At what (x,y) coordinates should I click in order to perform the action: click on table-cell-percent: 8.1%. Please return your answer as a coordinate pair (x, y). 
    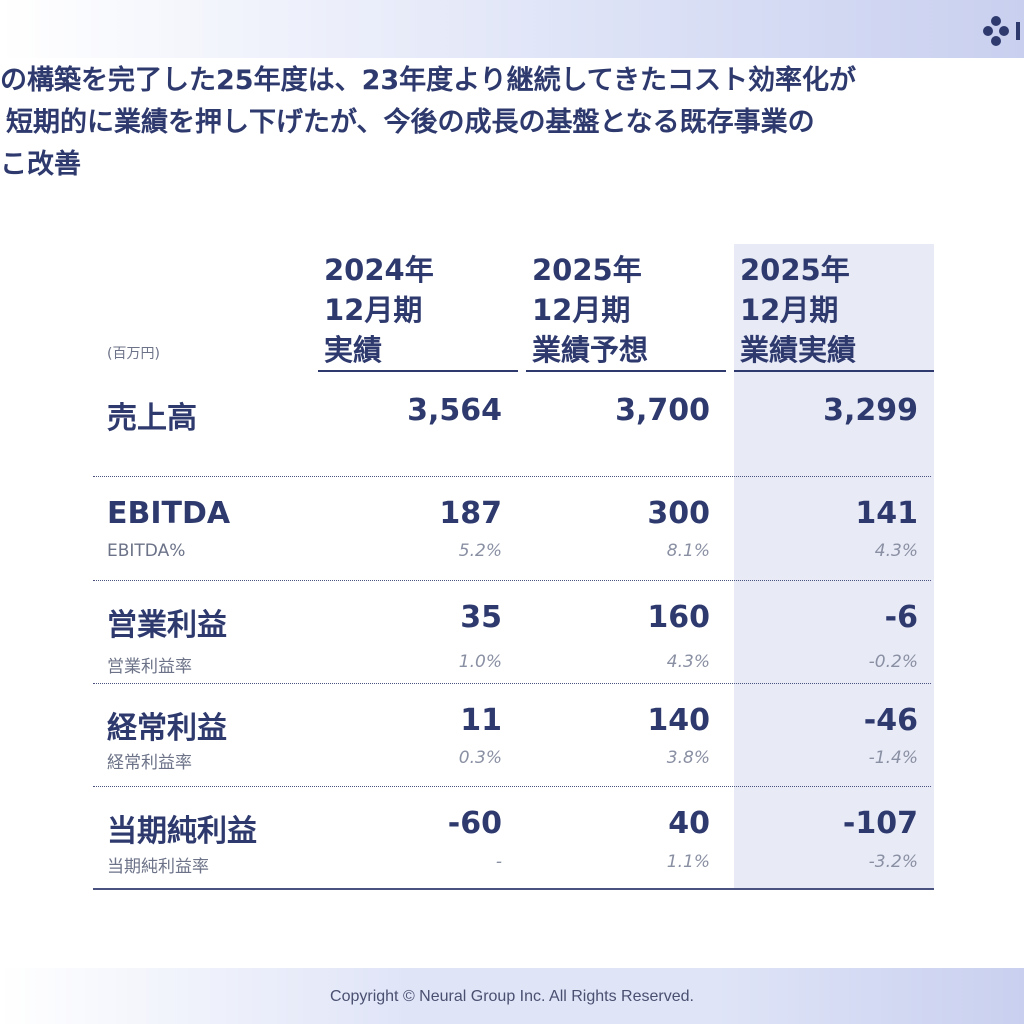
    Looking at the image, I should click on (688, 551).